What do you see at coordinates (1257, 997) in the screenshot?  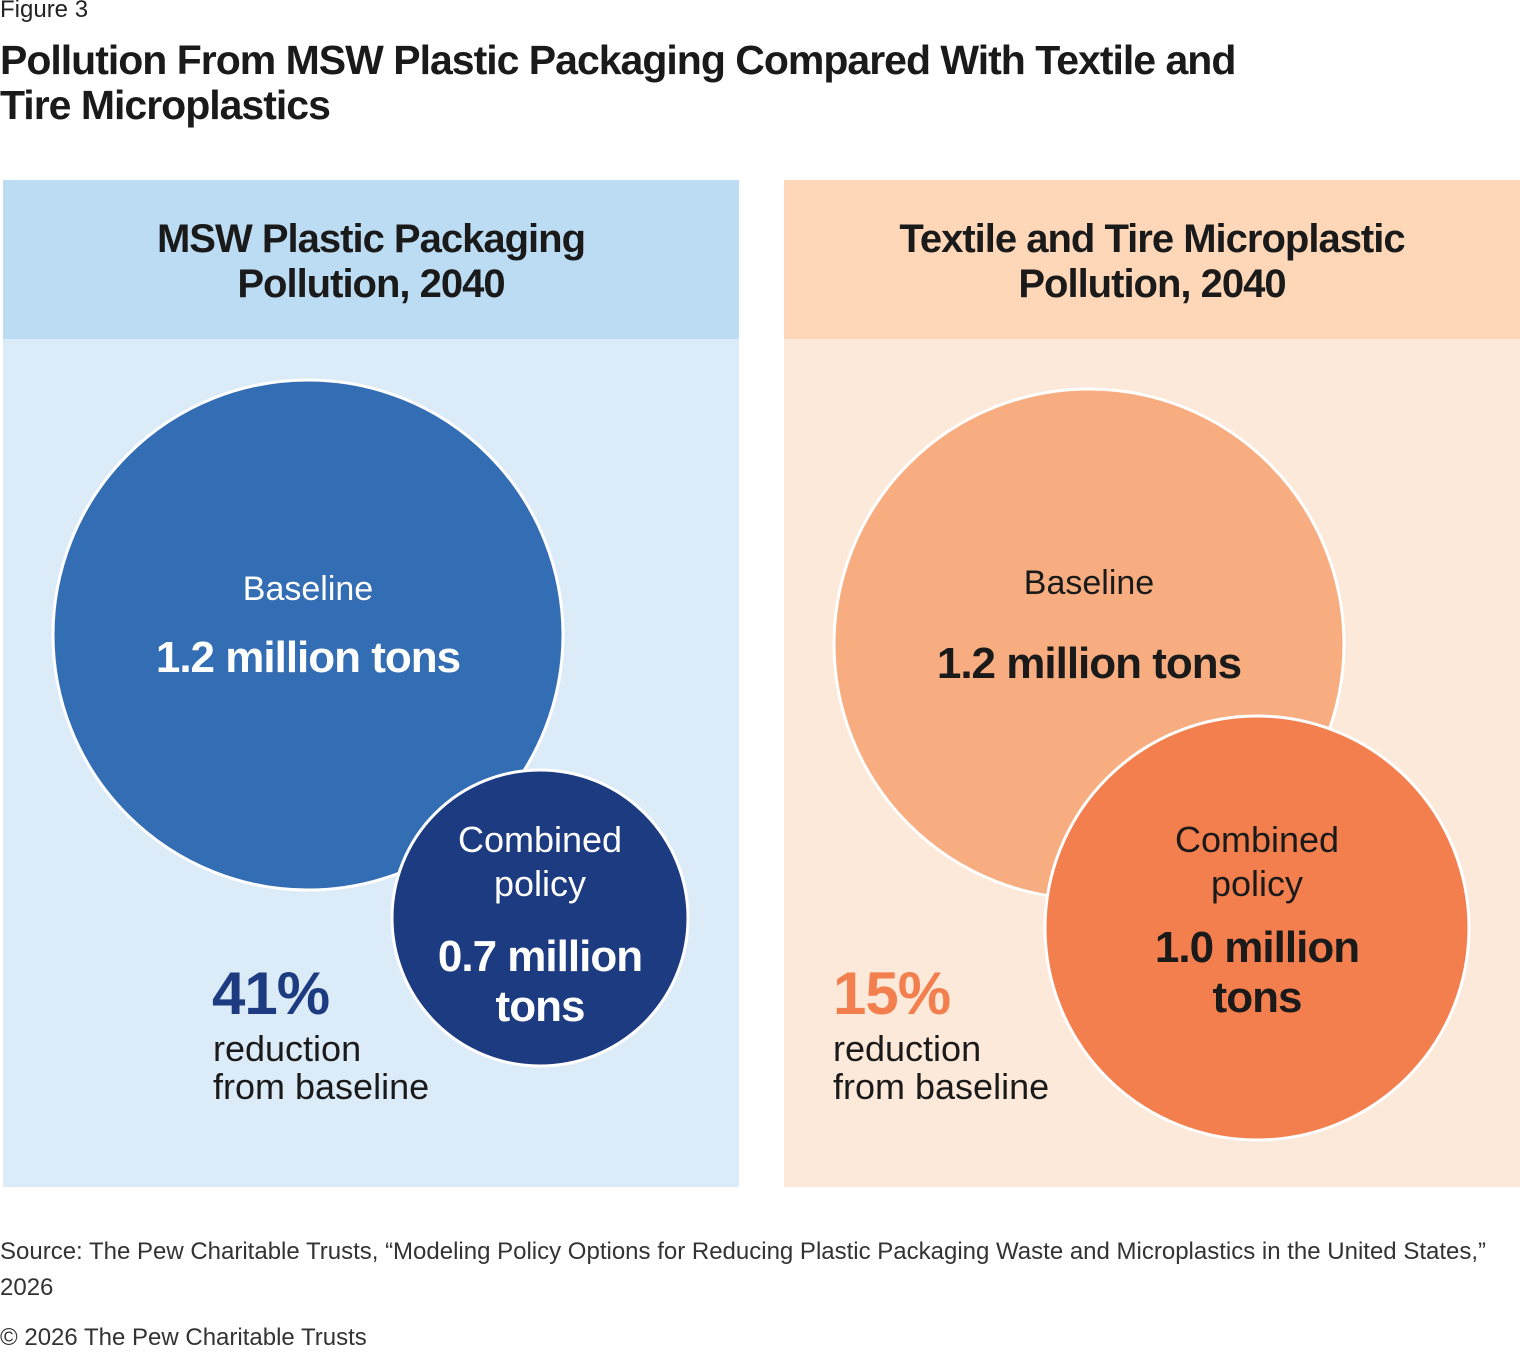 I see `textile-policy-value-line2: tons` at bounding box center [1257, 997].